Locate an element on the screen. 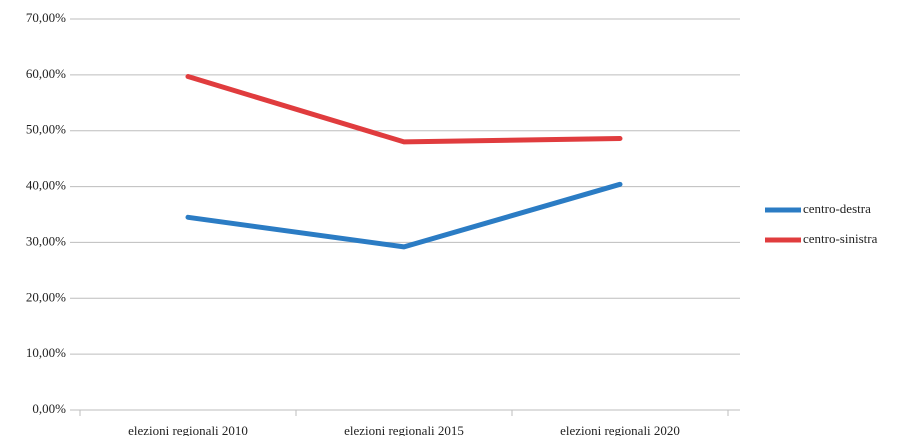 This screenshot has width=910, height=441. y-tick-label: 50,00% is located at coordinates (46, 129).